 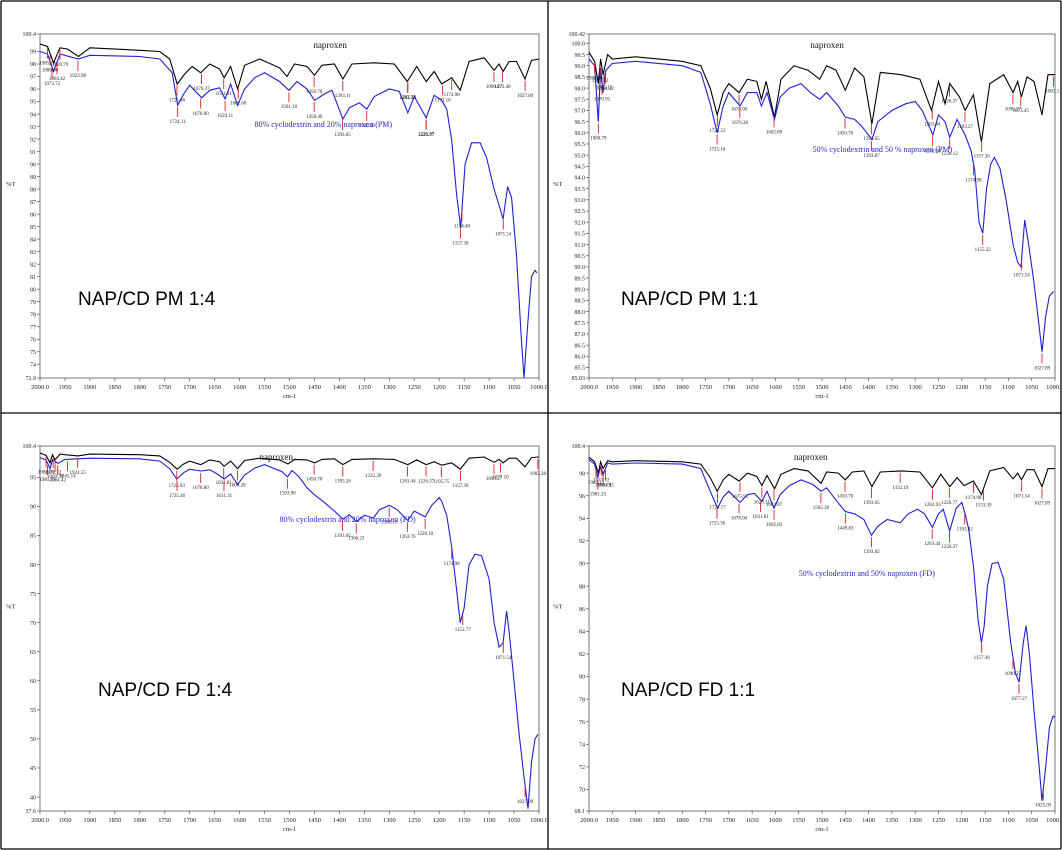 What do you see at coordinates (601, 481) in the screenshot?
I see `peak-label: 1973.72` at bounding box center [601, 481].